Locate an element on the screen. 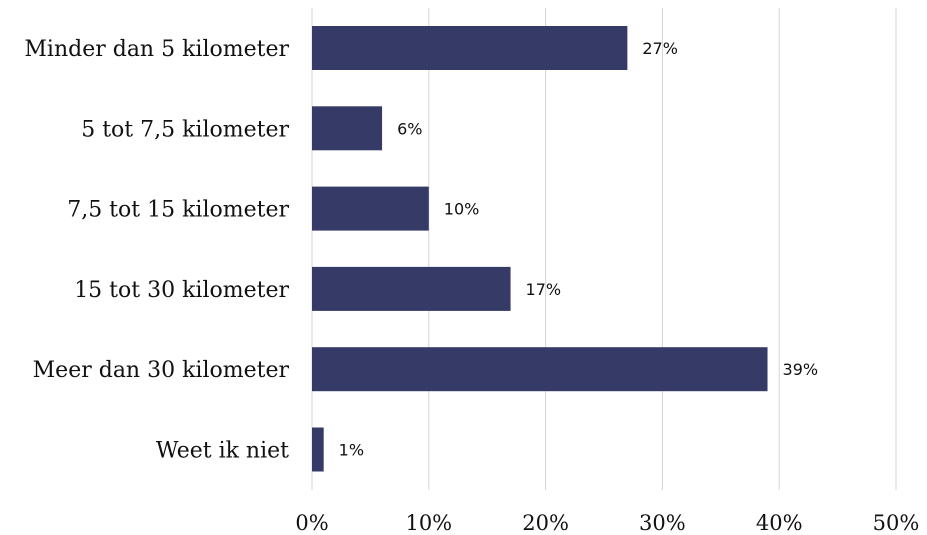  category-label: Meer dan 30 kilometer is located at coordinates (161, 370).